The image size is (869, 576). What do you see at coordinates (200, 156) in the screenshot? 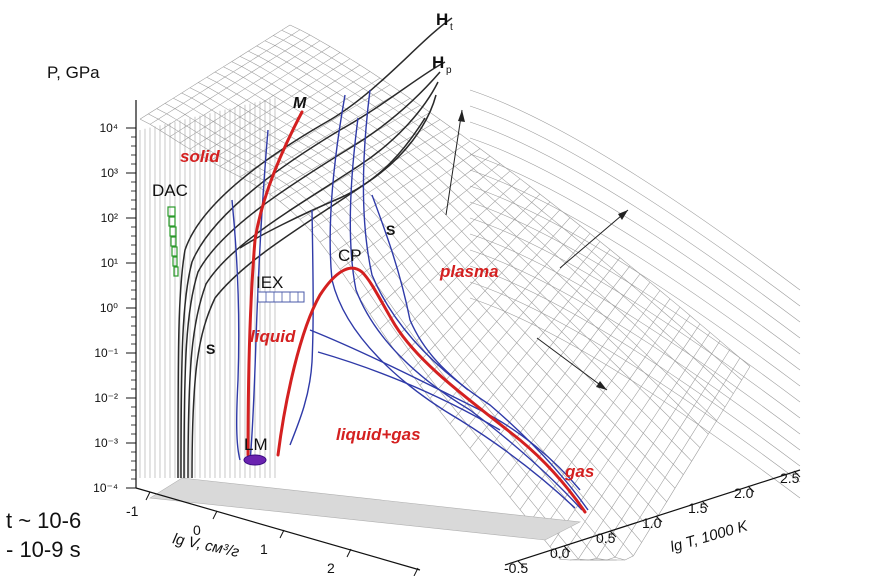
I see `region-label-solid: solid` at bounding box center [200, 156].